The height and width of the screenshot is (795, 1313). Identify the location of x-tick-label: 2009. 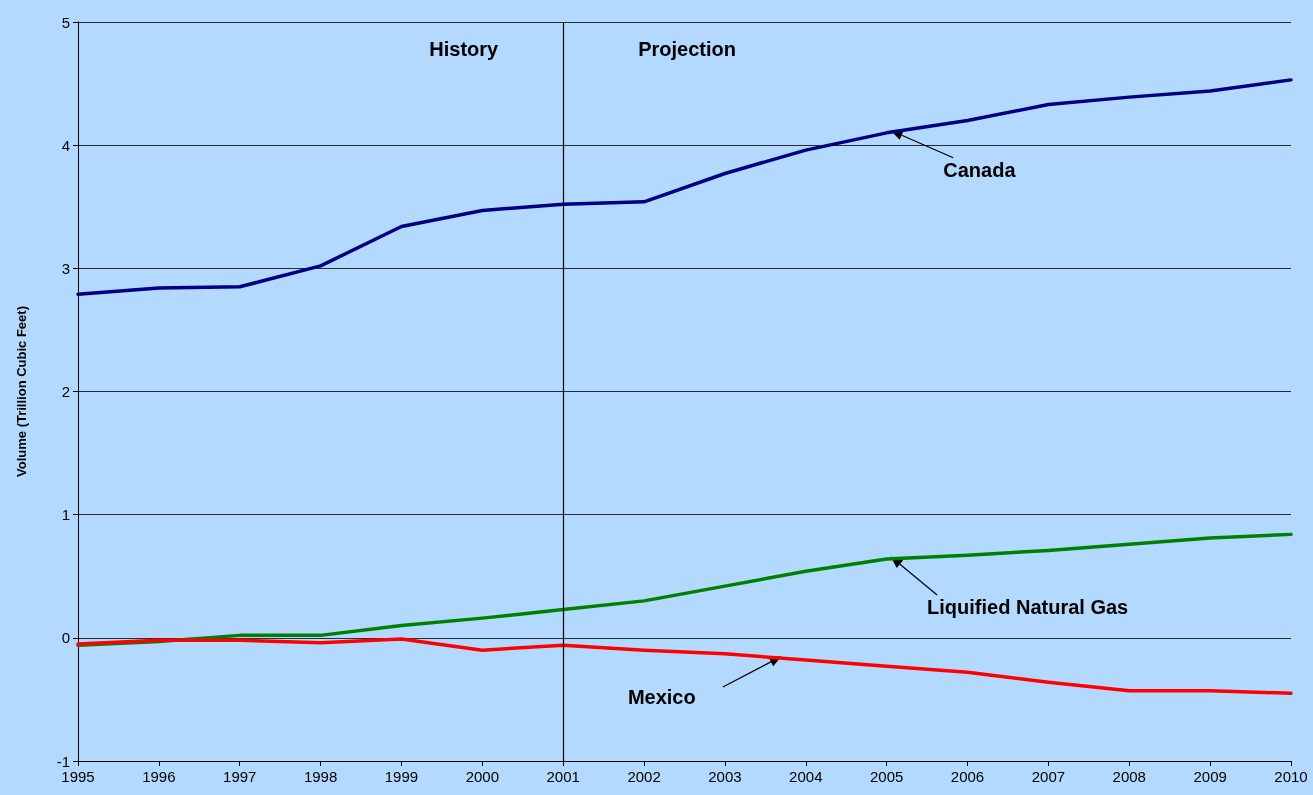
(1210, 776).